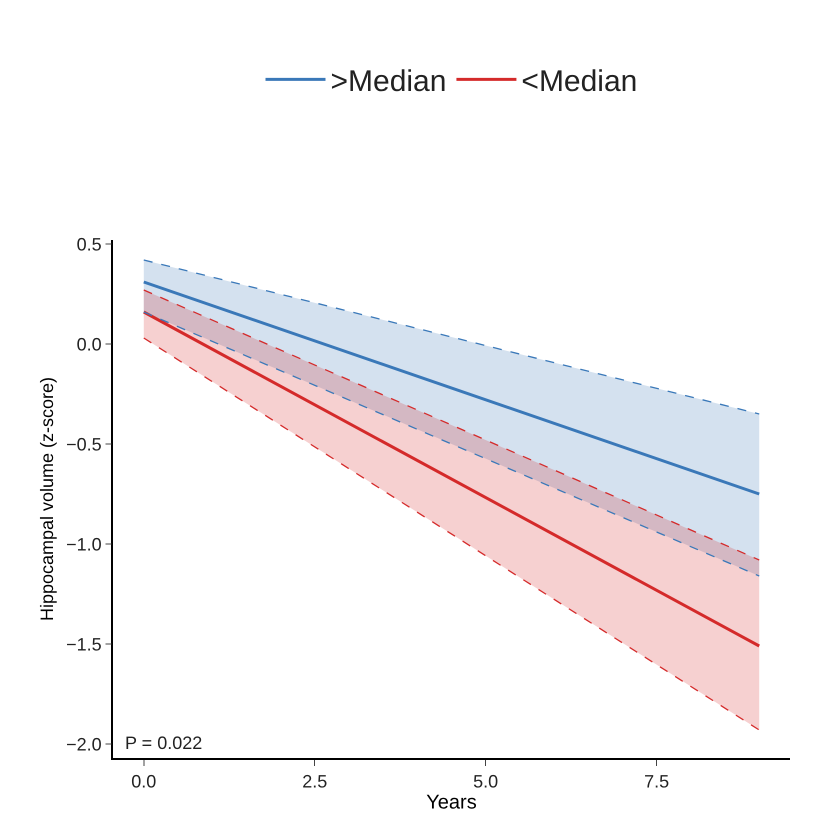 This screenshot has height=828, width=820. What do you see at coordinates (451, 802) in the screenshot?
I see `x-axis-title: Years` at bounding box center [451, 802].